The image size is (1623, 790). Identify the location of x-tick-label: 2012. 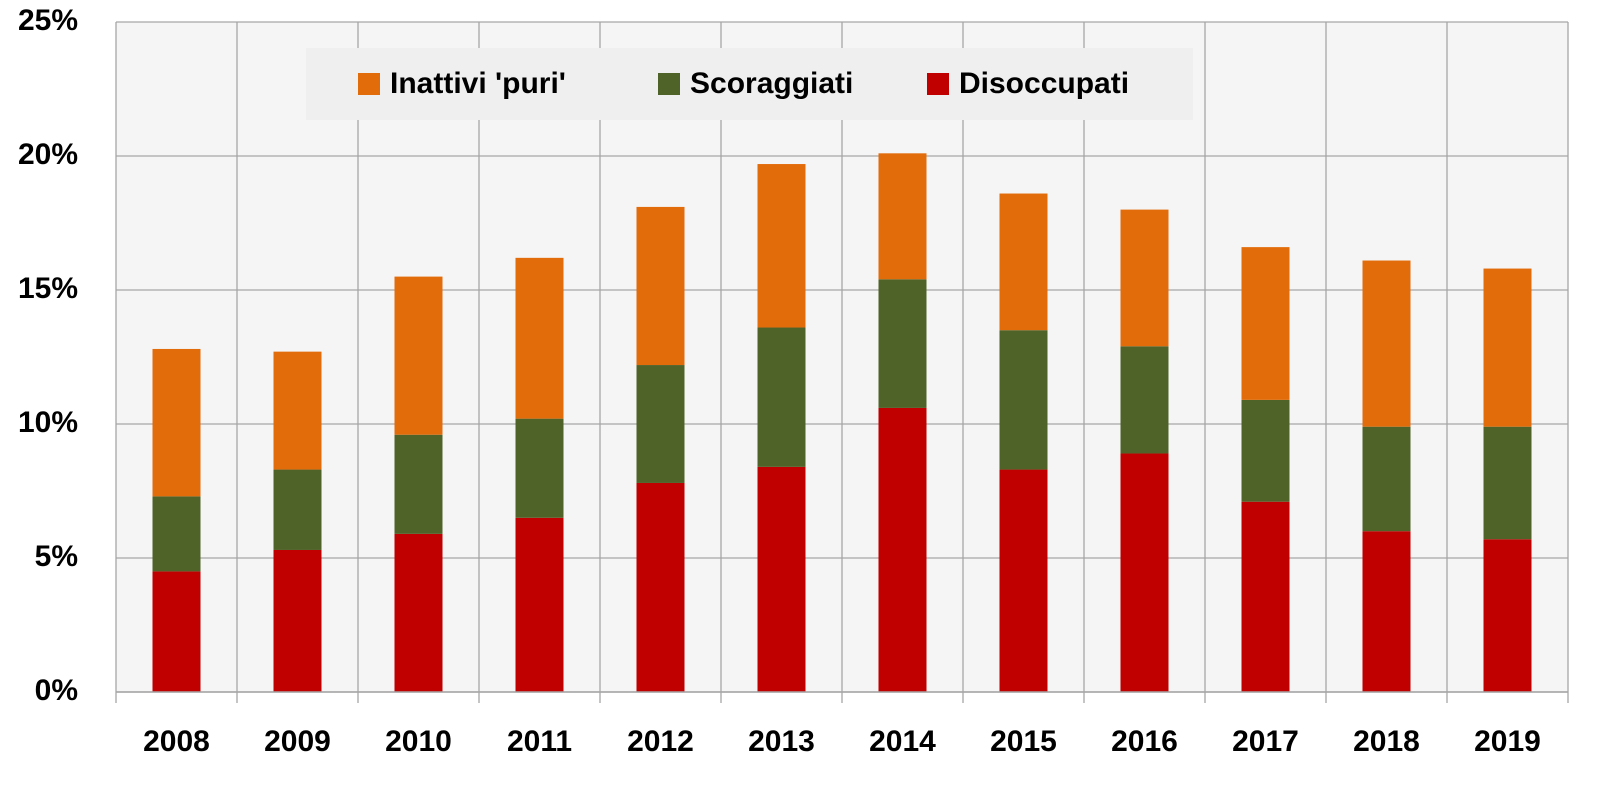
(660, 741).